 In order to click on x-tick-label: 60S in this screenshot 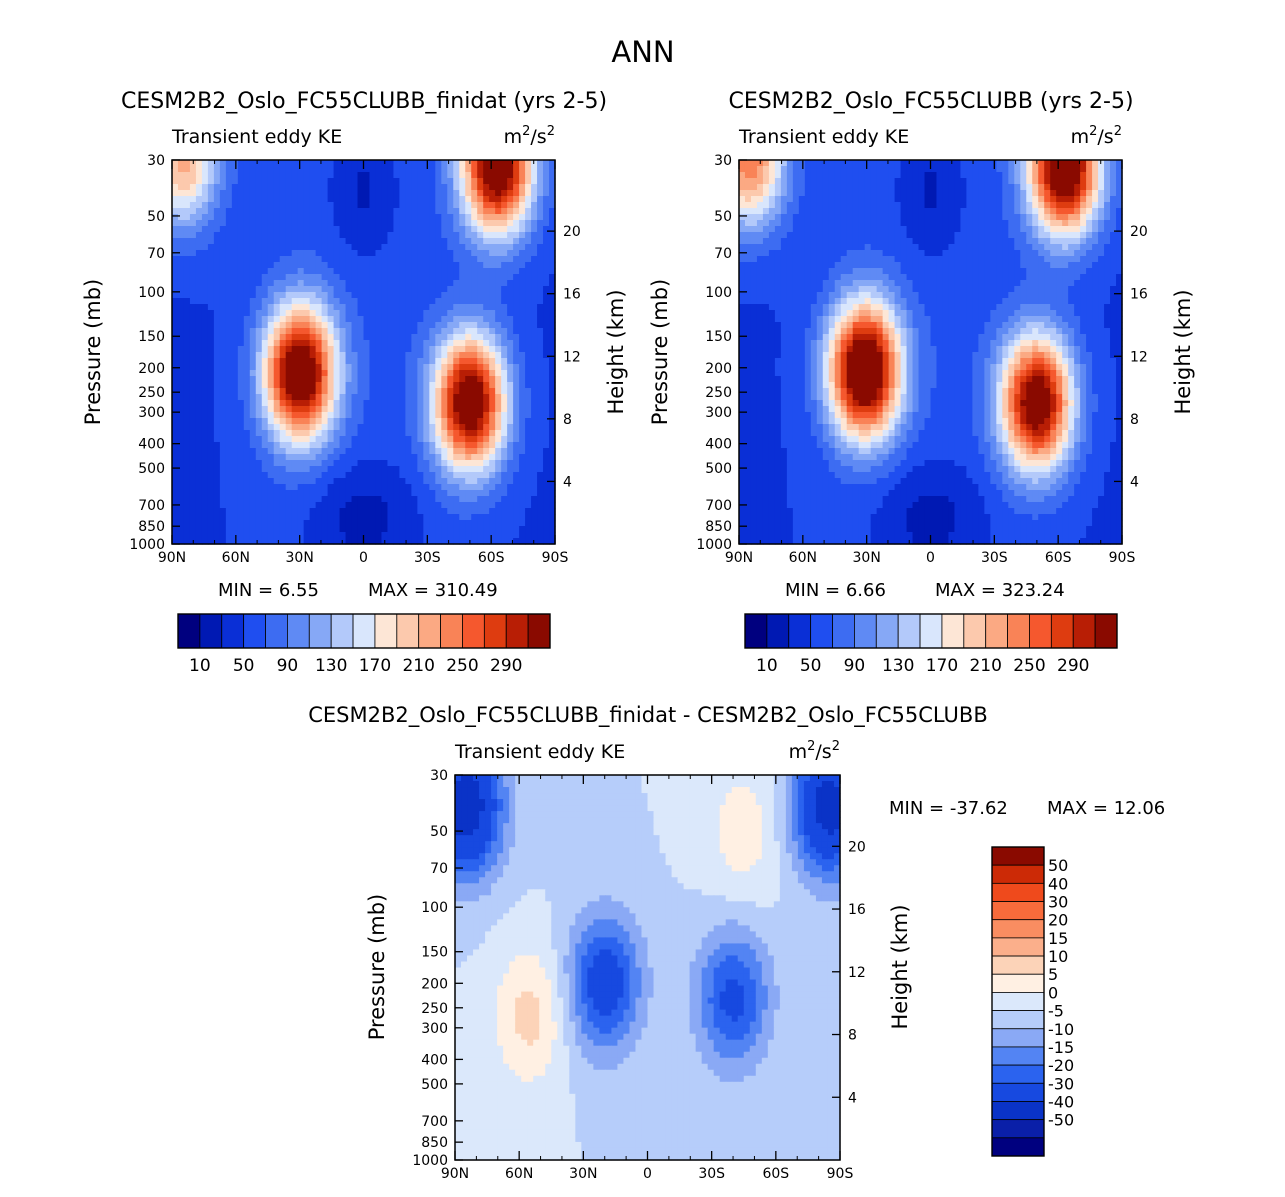, I will do `click(491, 558)`.